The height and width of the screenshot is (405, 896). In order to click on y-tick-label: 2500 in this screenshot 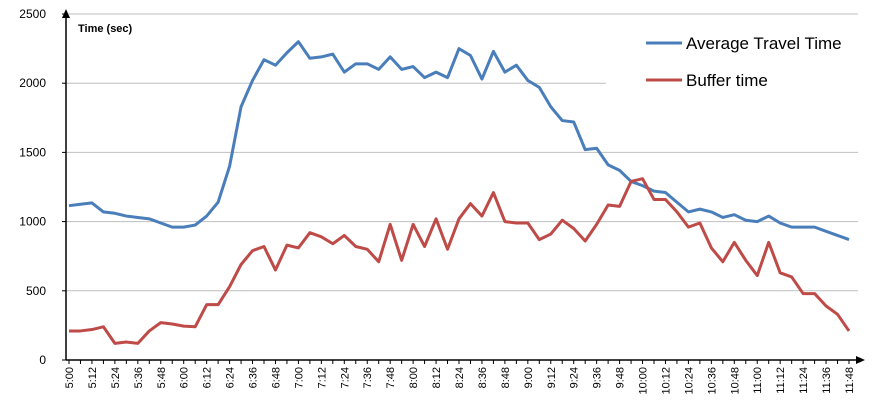, I will do `click(32, 14)`.